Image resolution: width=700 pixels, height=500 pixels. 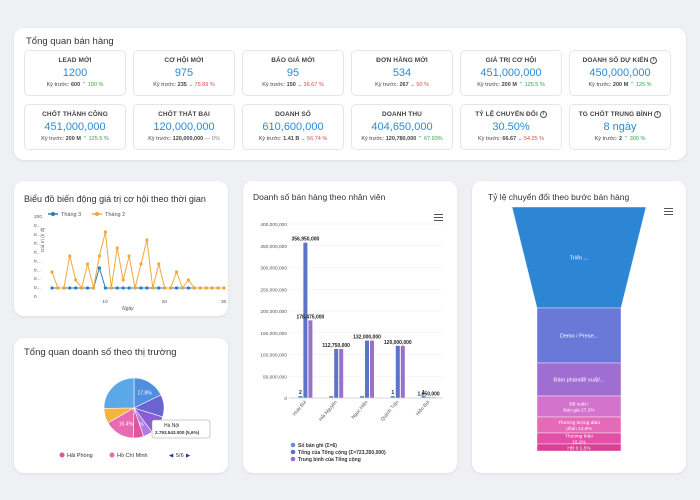 I want to click on kpi-card: CƠ HỘI MỚI 975 Kỳ trước: 235 ⌄ 75.89 %, so click(x=184, y=73).